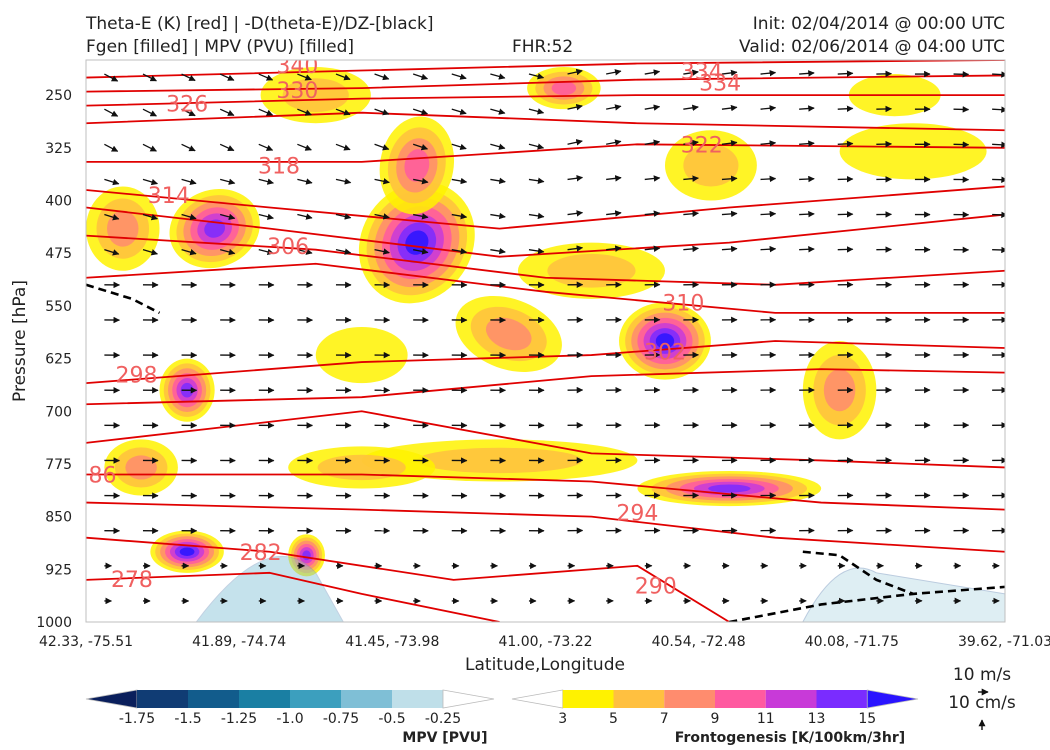  Describe the element at coordinates (220, 47) in the screenshot. I see `title-line-2: Fgen [filled] | MPV (PVU) [filled]` at that location.